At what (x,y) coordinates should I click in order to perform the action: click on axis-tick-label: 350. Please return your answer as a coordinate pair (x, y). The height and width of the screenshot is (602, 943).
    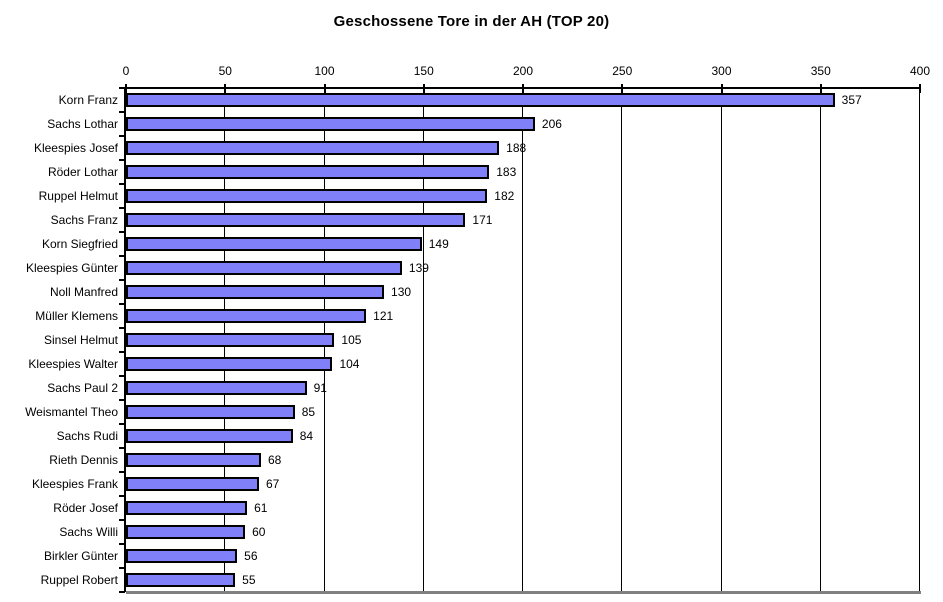
    Looking at the image, I should click on (820, 71).